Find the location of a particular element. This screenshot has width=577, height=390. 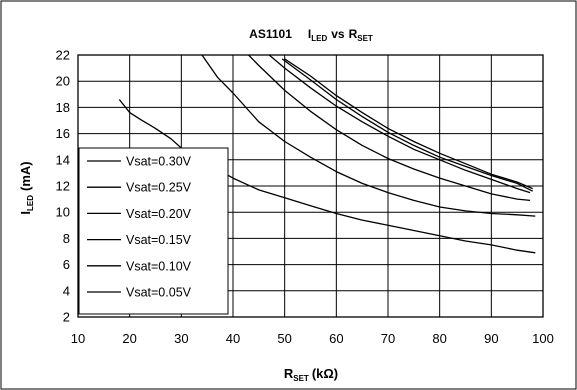

y-axis-label-unit: (mA) is located at coordinates (25, 176).